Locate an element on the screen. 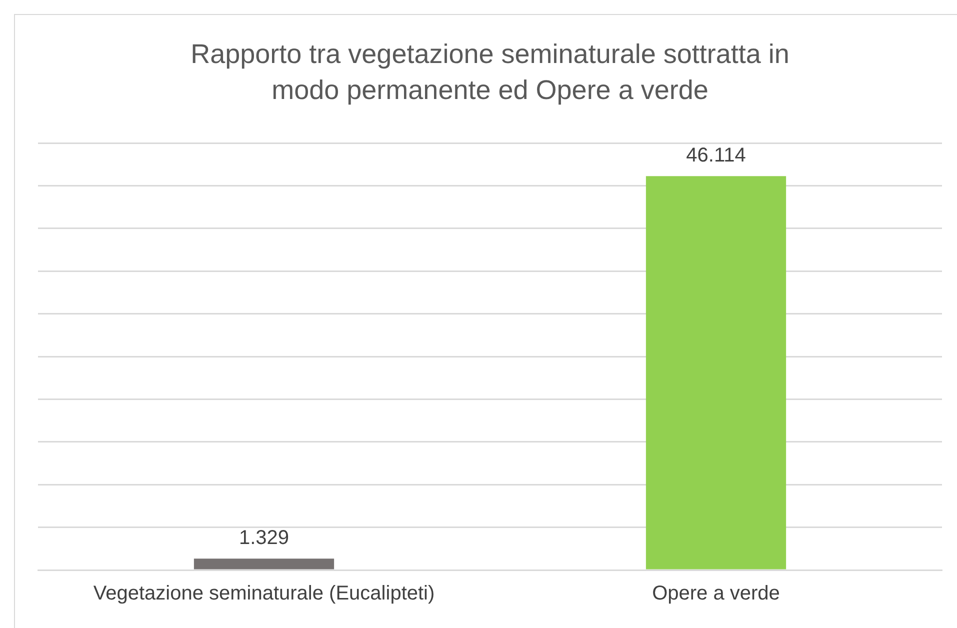  x-tick-label: Opere a verde is located at coordinates (716, 593).